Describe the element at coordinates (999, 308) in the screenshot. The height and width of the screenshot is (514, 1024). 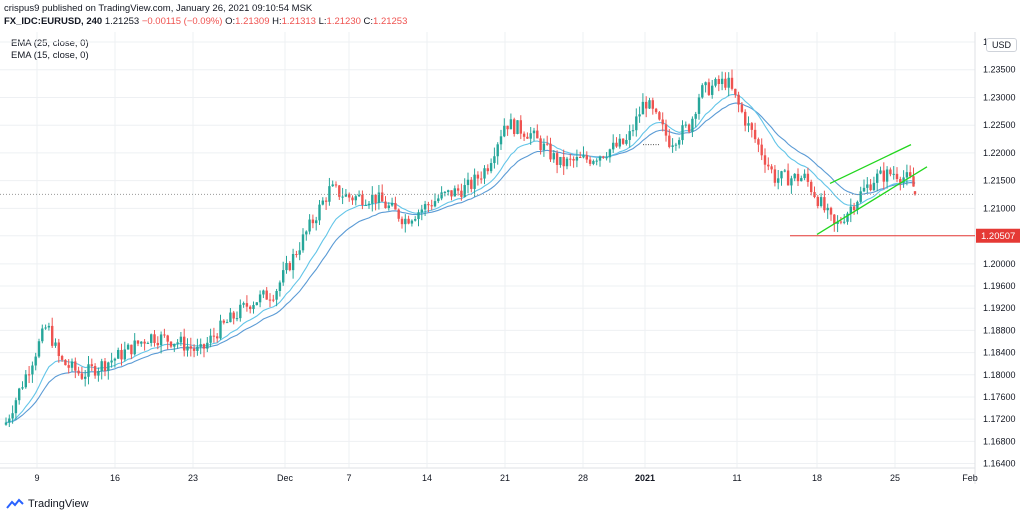
I see `price-tick-label: 1.19200` at that location.